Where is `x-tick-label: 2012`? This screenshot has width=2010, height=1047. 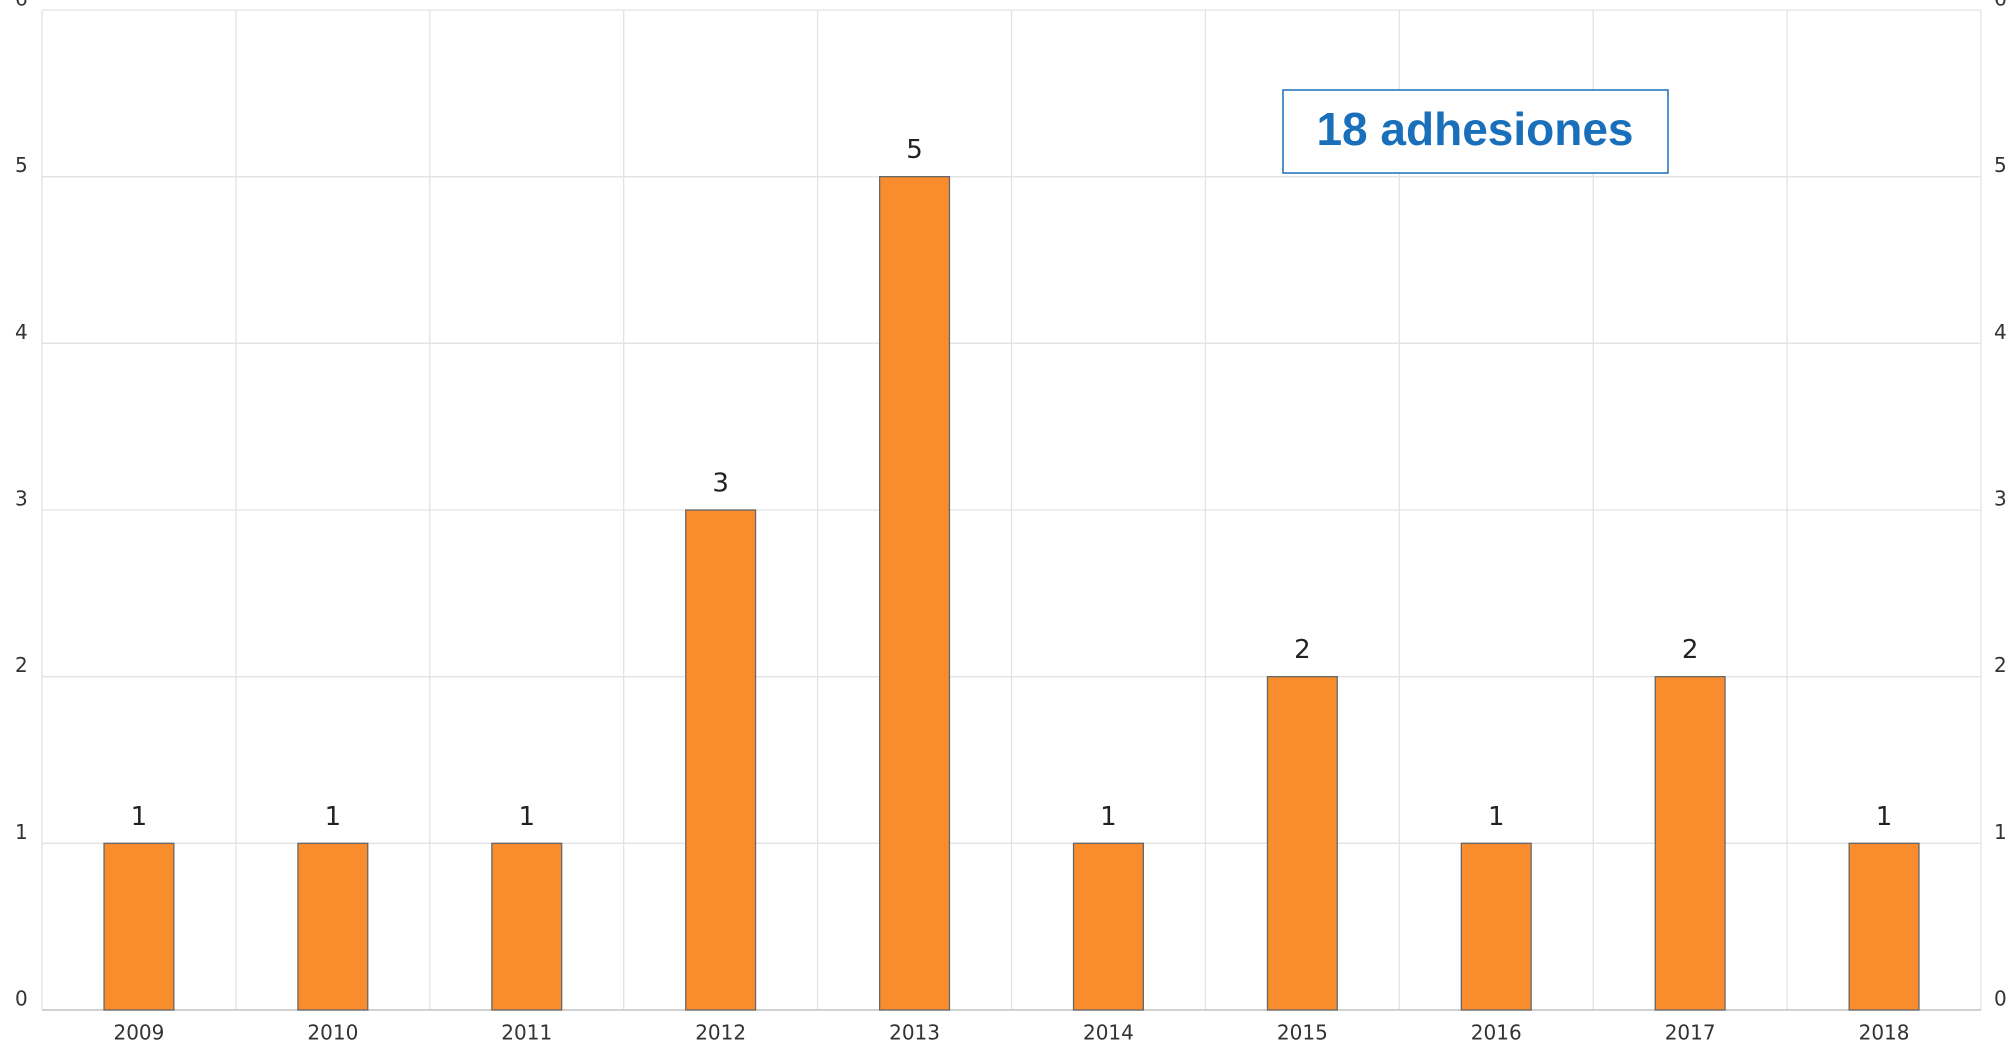 x-tick-label: 2012 is located at coordinates (720, 1033).